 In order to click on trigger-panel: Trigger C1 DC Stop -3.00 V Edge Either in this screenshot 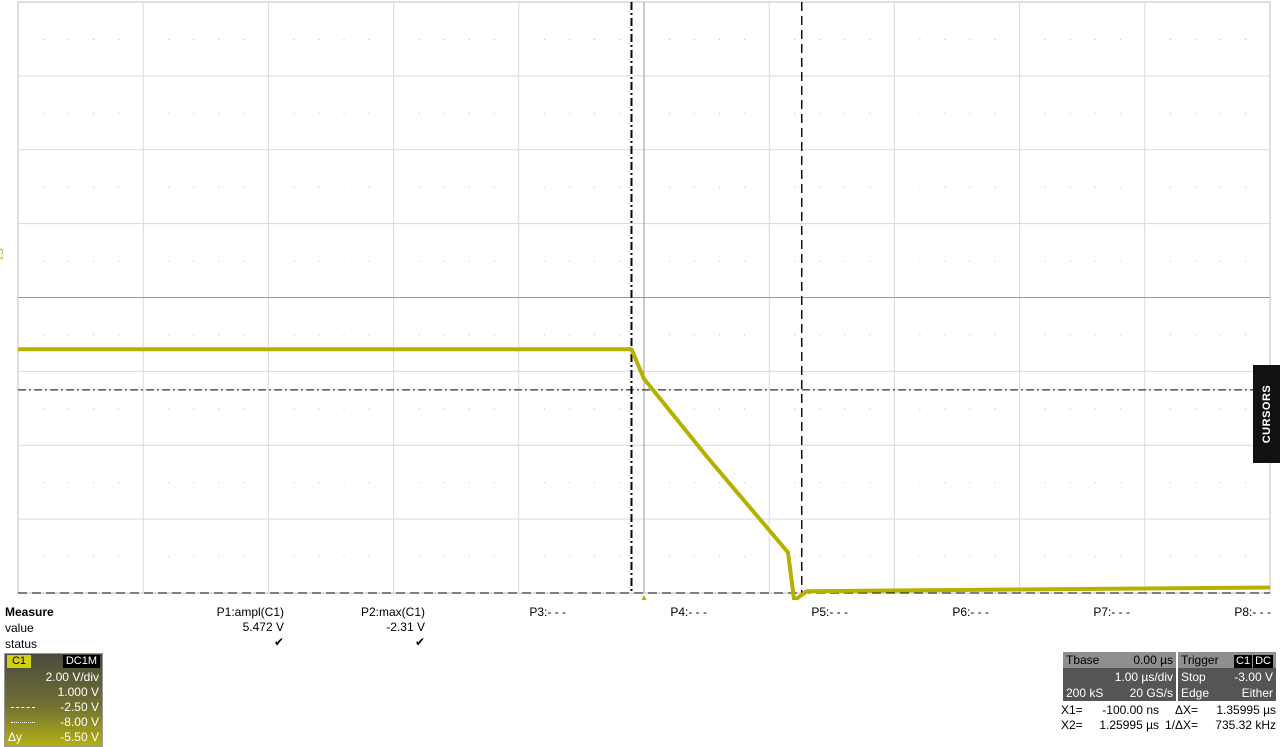, I will do `click(1227, 676)`.